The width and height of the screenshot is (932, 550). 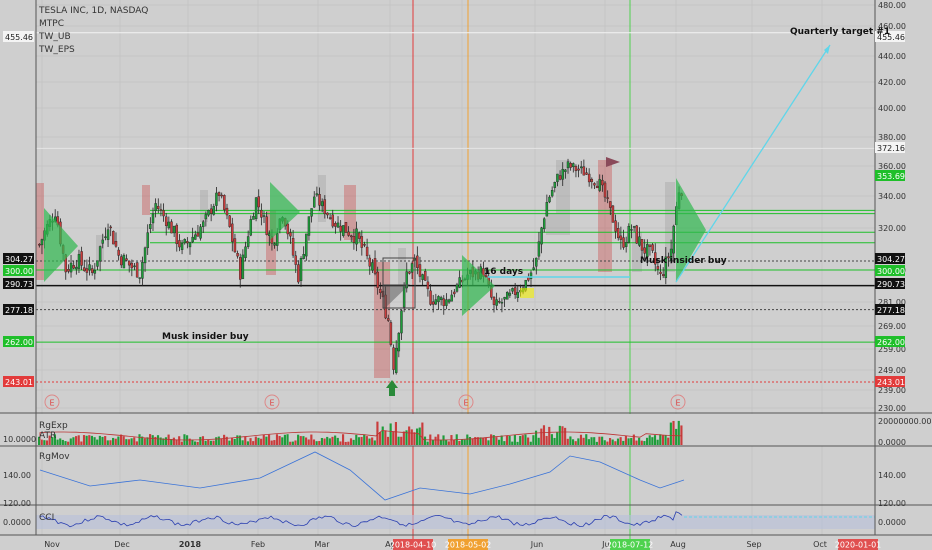 I want to click on price-tick-5: 380.00, so click(x=892, y=137).